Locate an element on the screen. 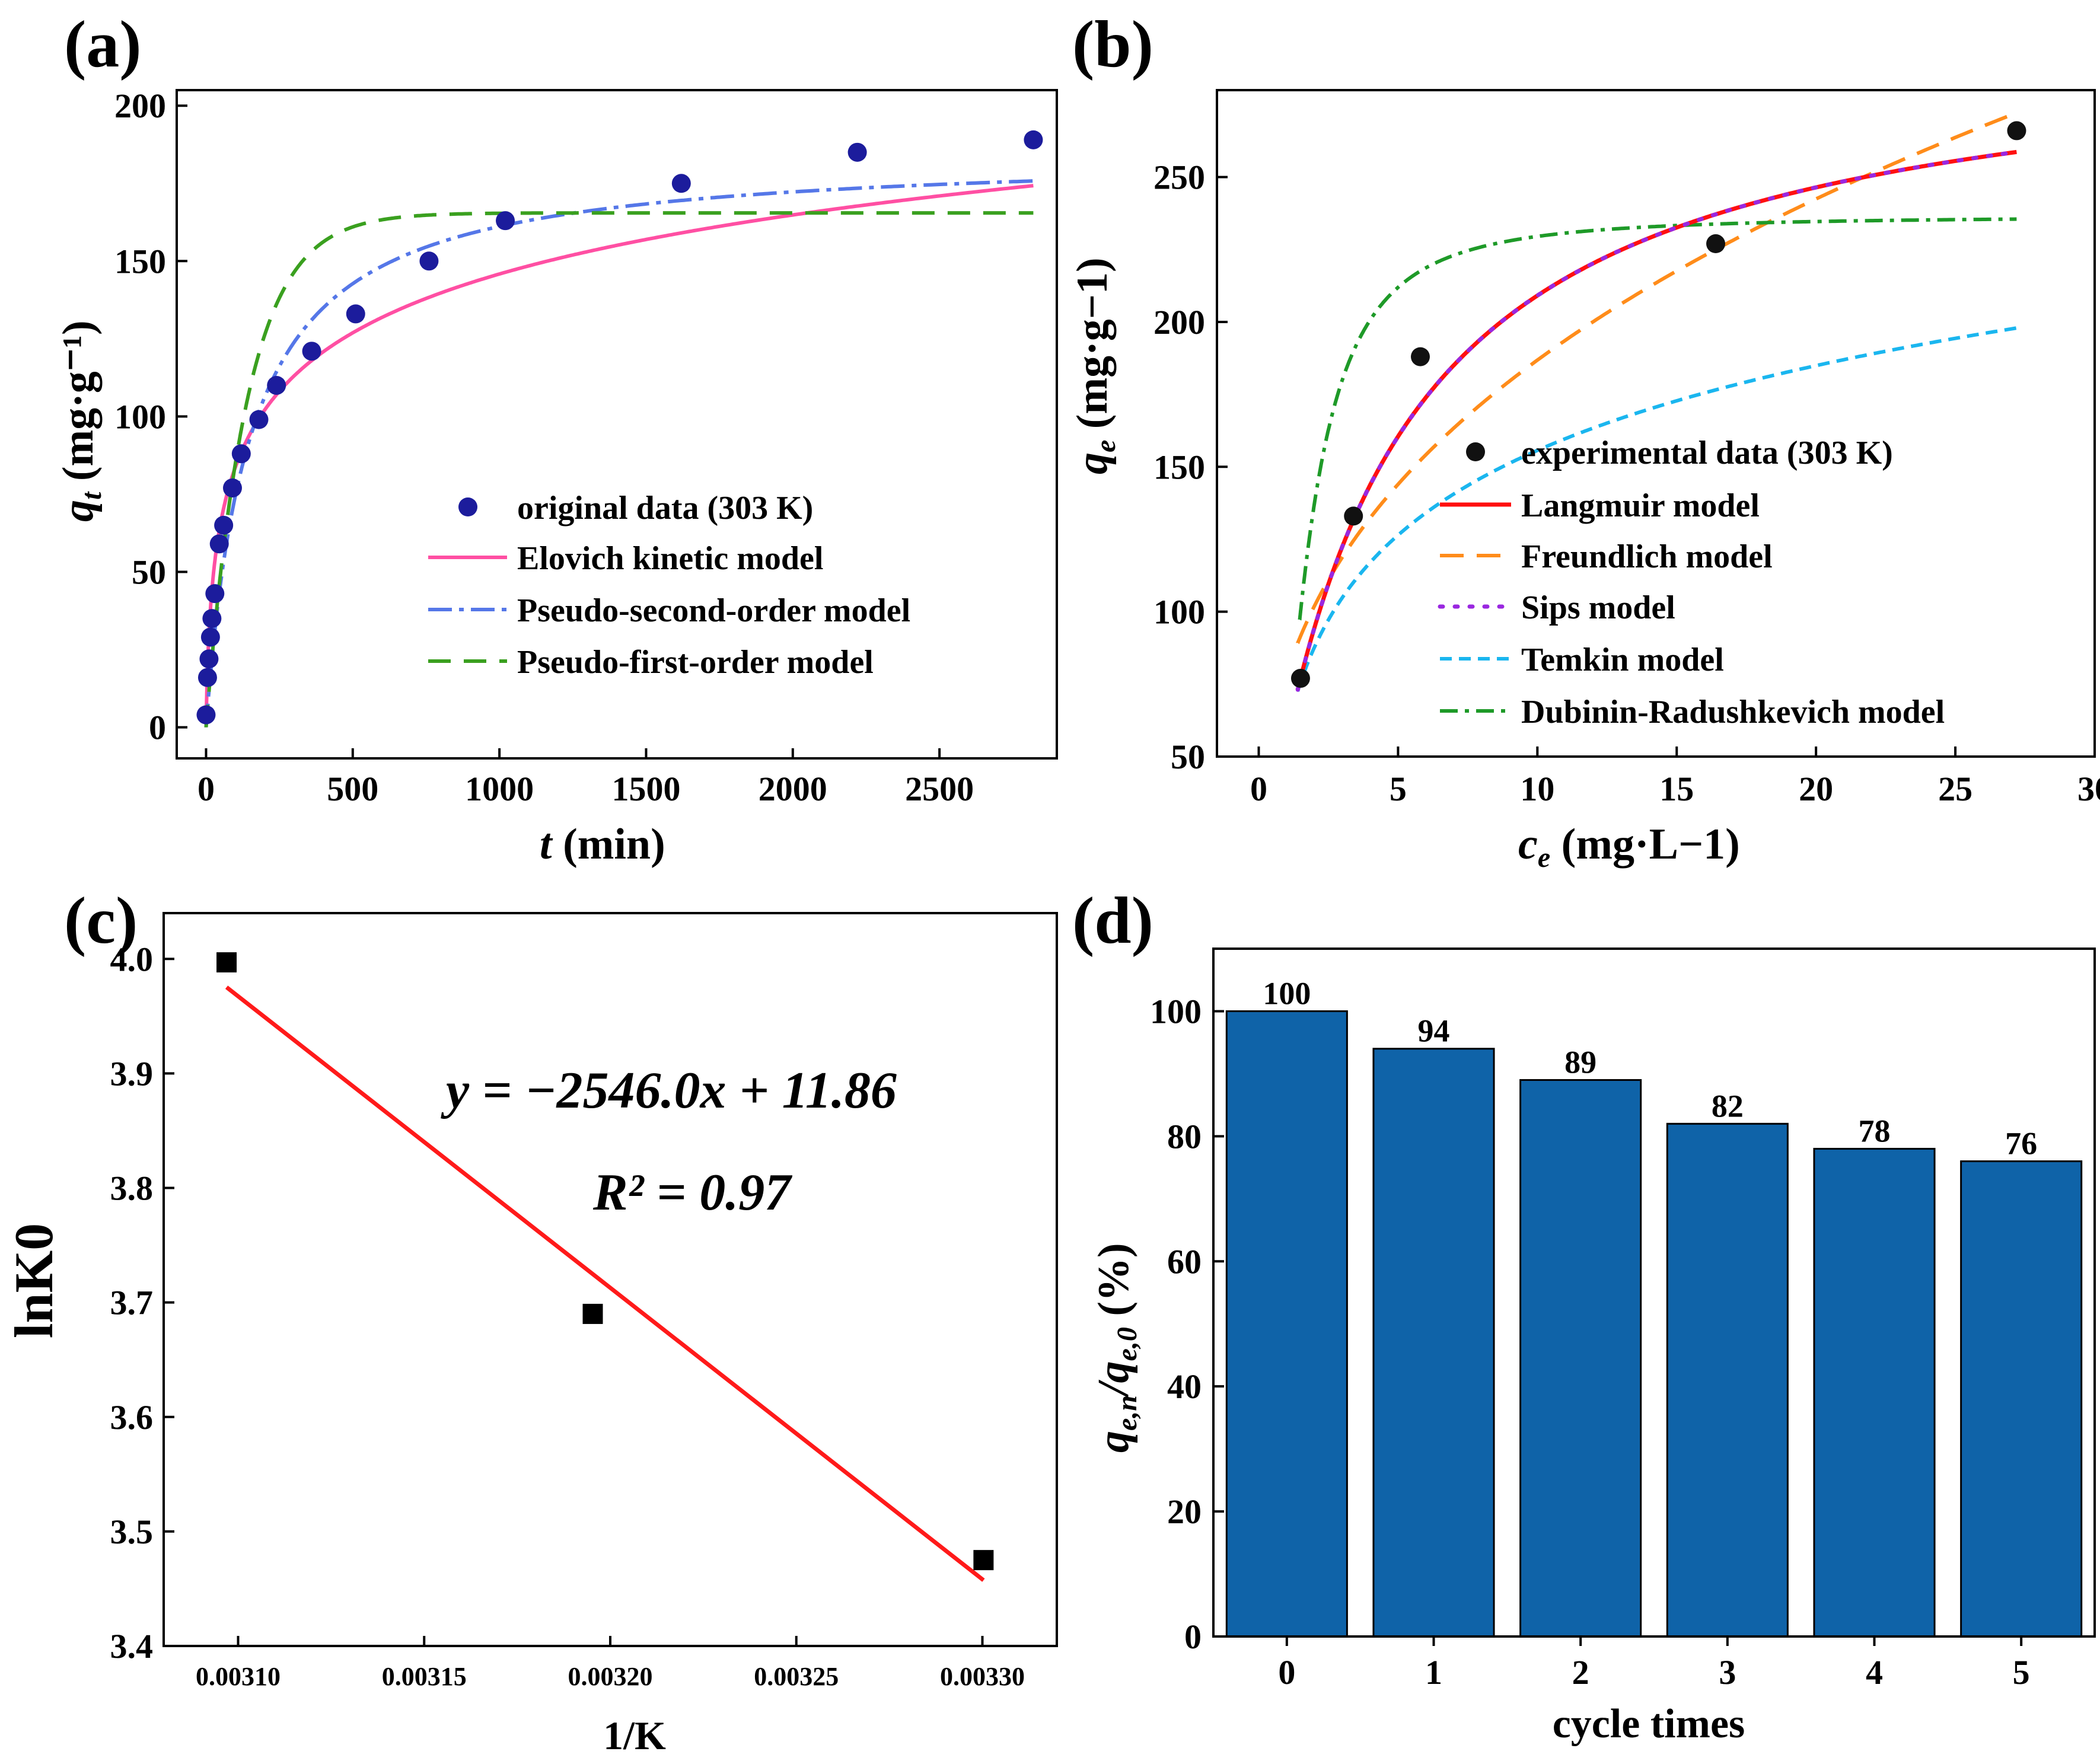  fit-r-squared: R² = 0.97 is located at coordinates (692, 1193).